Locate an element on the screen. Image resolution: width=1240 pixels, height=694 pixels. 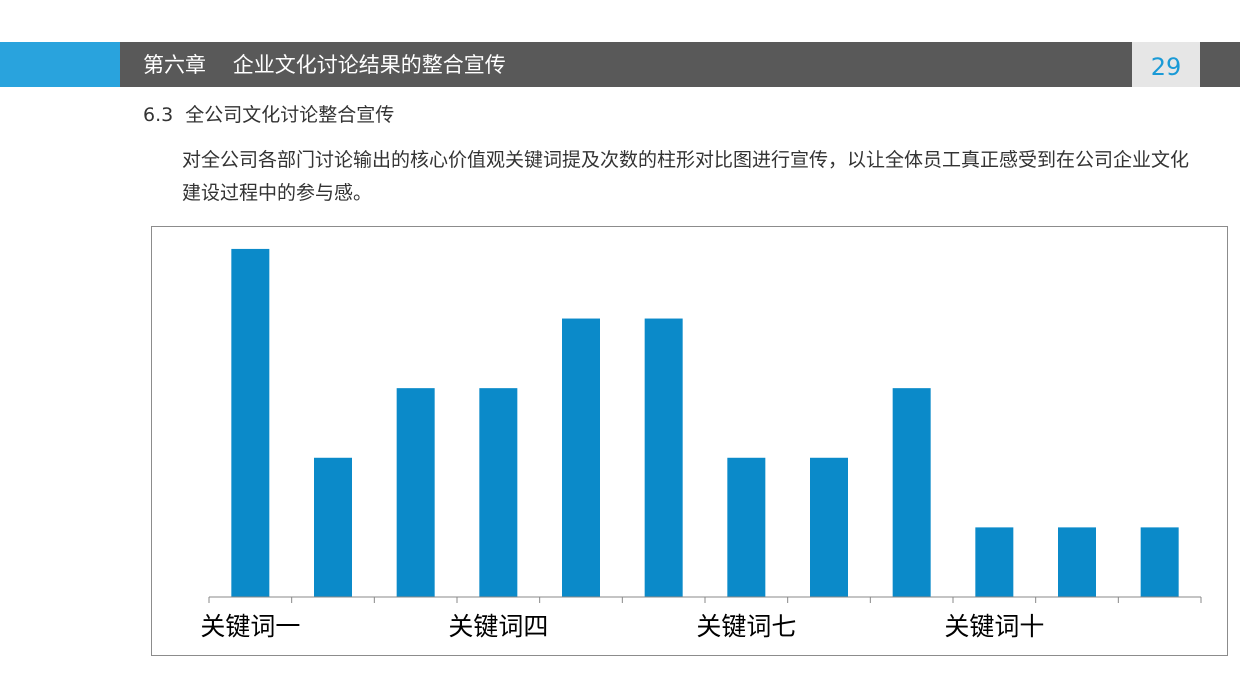
header-bar is located at coordinates (626, 64).